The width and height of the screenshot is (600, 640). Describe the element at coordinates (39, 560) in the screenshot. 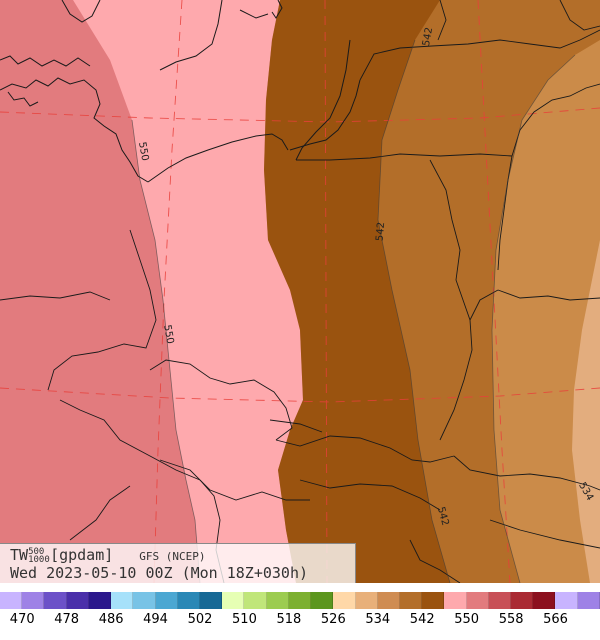

I see `level-subscript: 1000` at that location.